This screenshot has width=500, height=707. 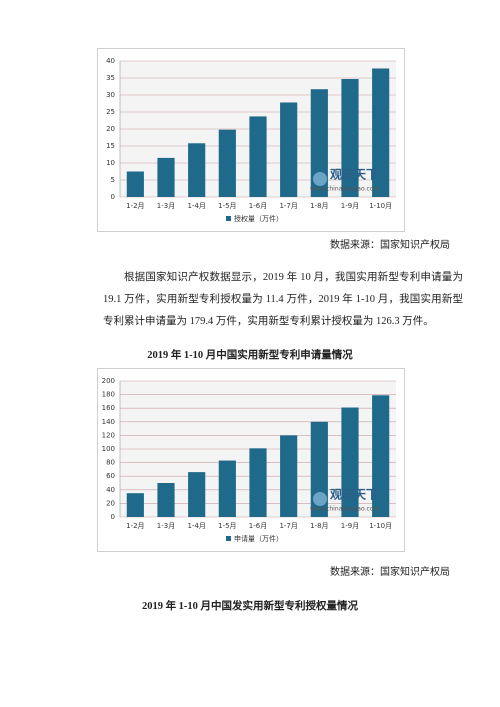 What do you see at coordinates (110, 476) in the screenshot?
I see `y-tick-label: 60` at bounding box center [110, 476].